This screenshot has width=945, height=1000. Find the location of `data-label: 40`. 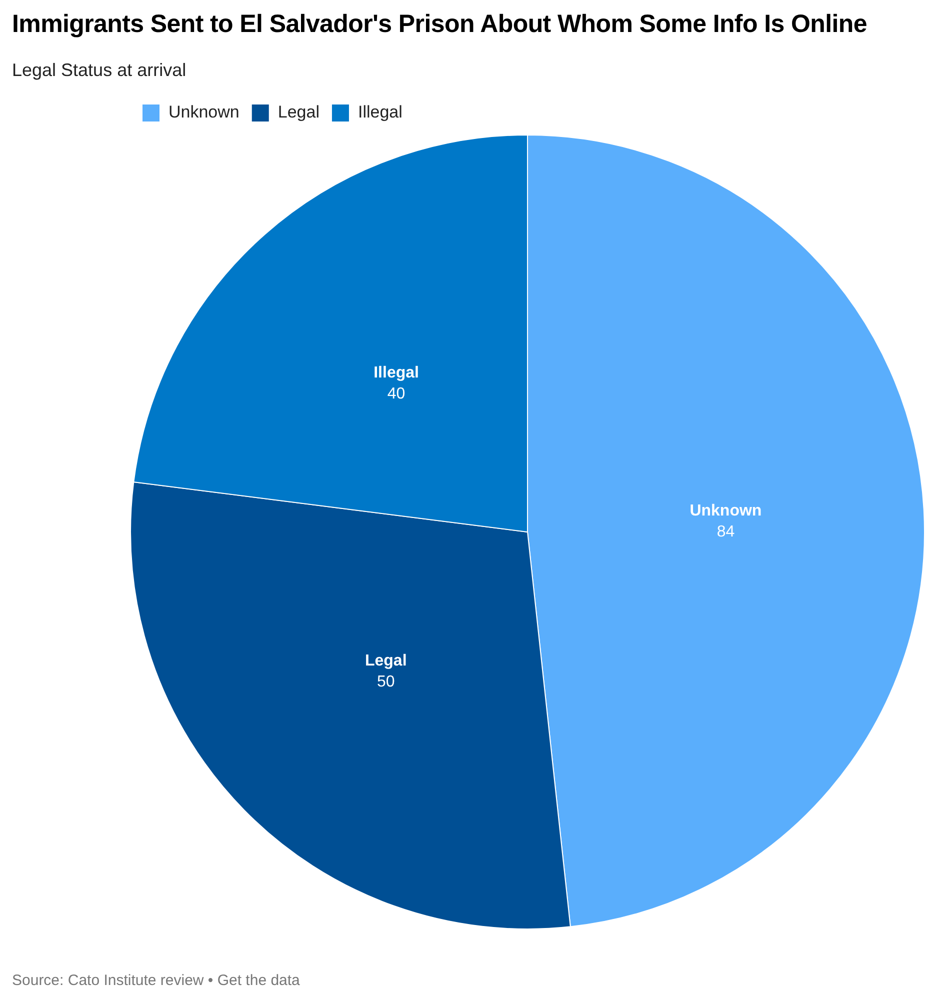

data-label: 40 is located at coordinates (396, 393).